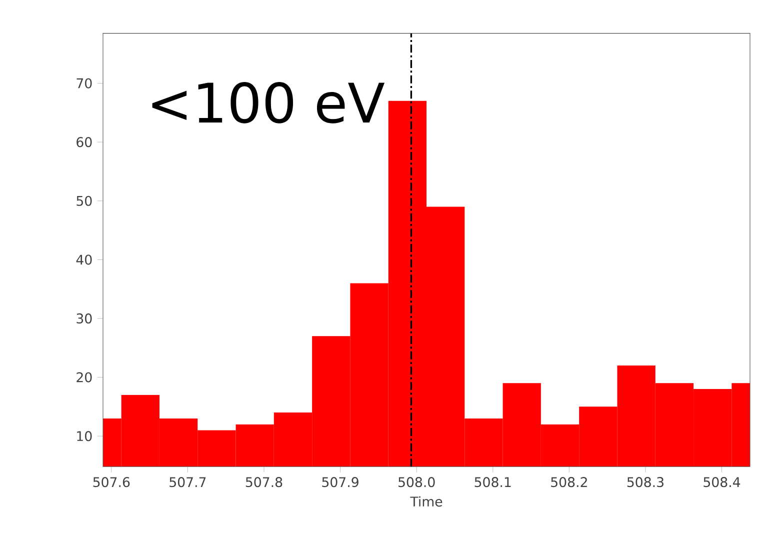  What do you see at coordinates (84, 377) in the screenshot?
I see `y-tick-label: 20` at bounding box center [84, 377].